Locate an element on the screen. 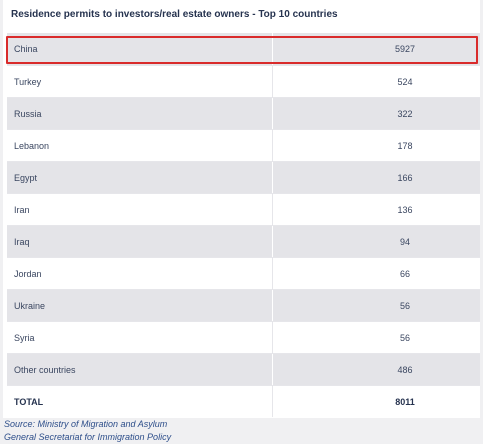 The image size is (483, 444). value-cell: 322 is located at coordinates (405, 114).